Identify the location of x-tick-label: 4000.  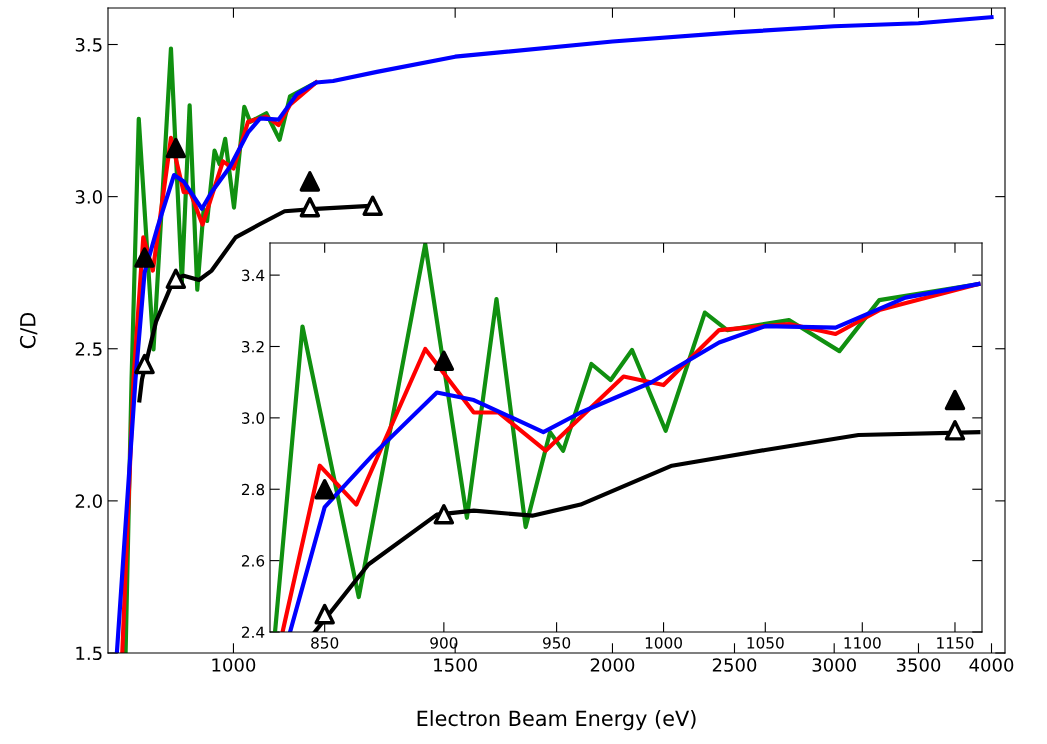
(991, 665).